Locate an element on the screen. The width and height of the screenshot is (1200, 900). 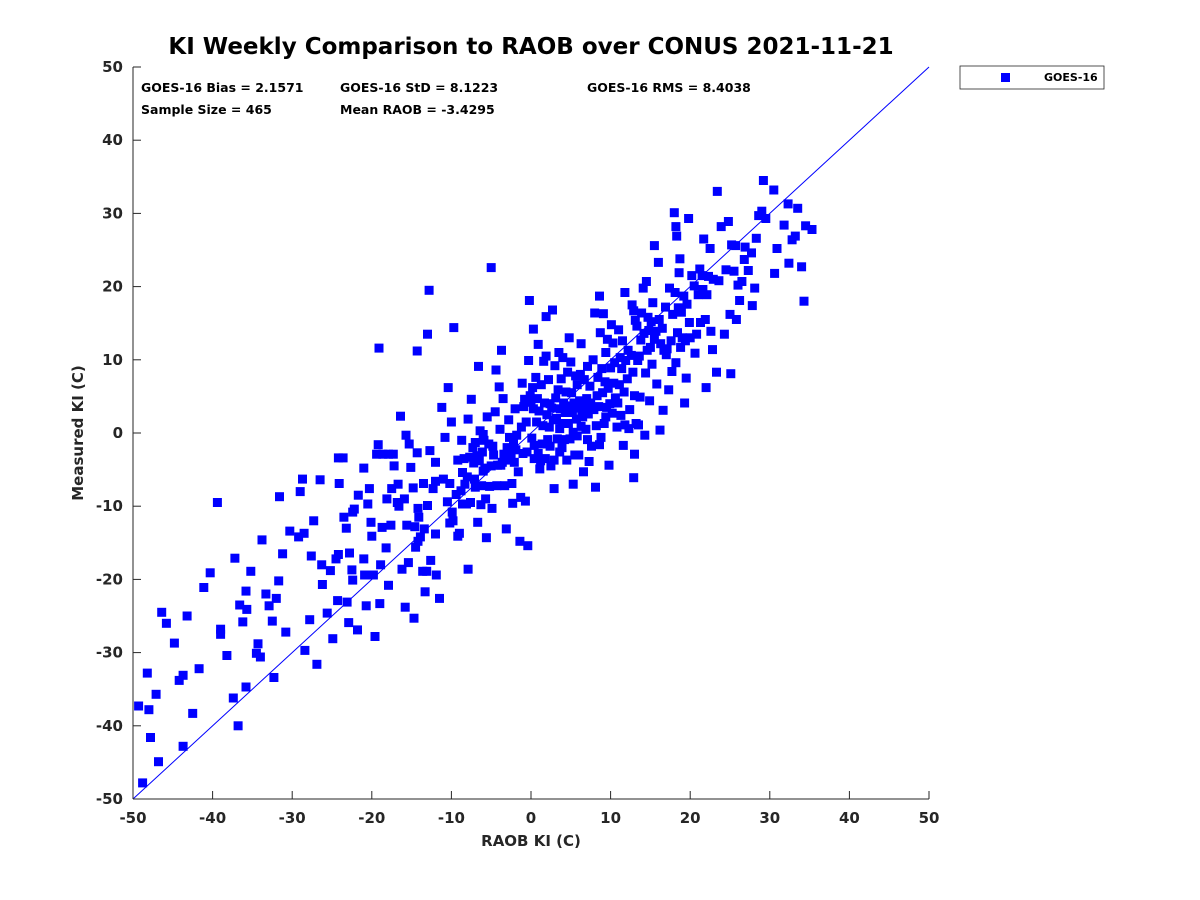
y-tick-label: 20 is located at coordinates (112, 287).